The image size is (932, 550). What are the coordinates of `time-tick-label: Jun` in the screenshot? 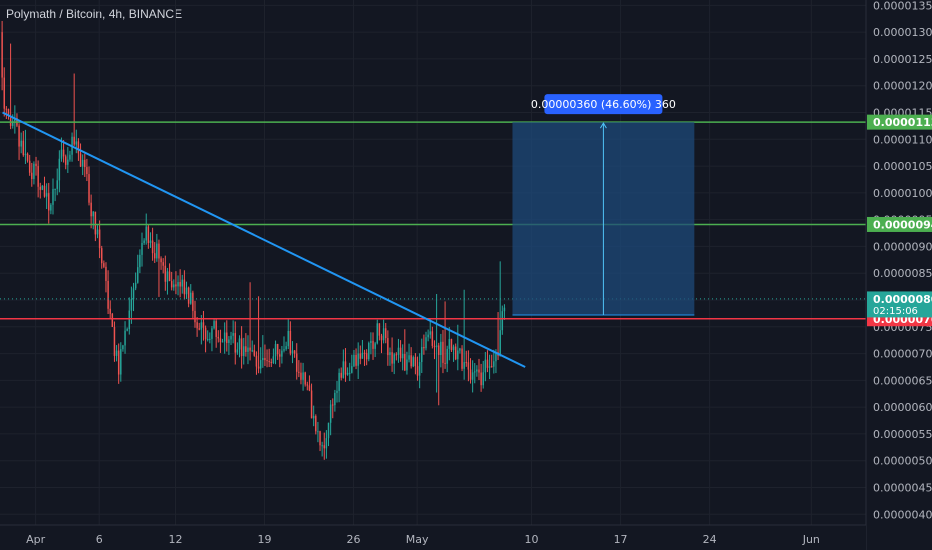 It's located at (811, 539).